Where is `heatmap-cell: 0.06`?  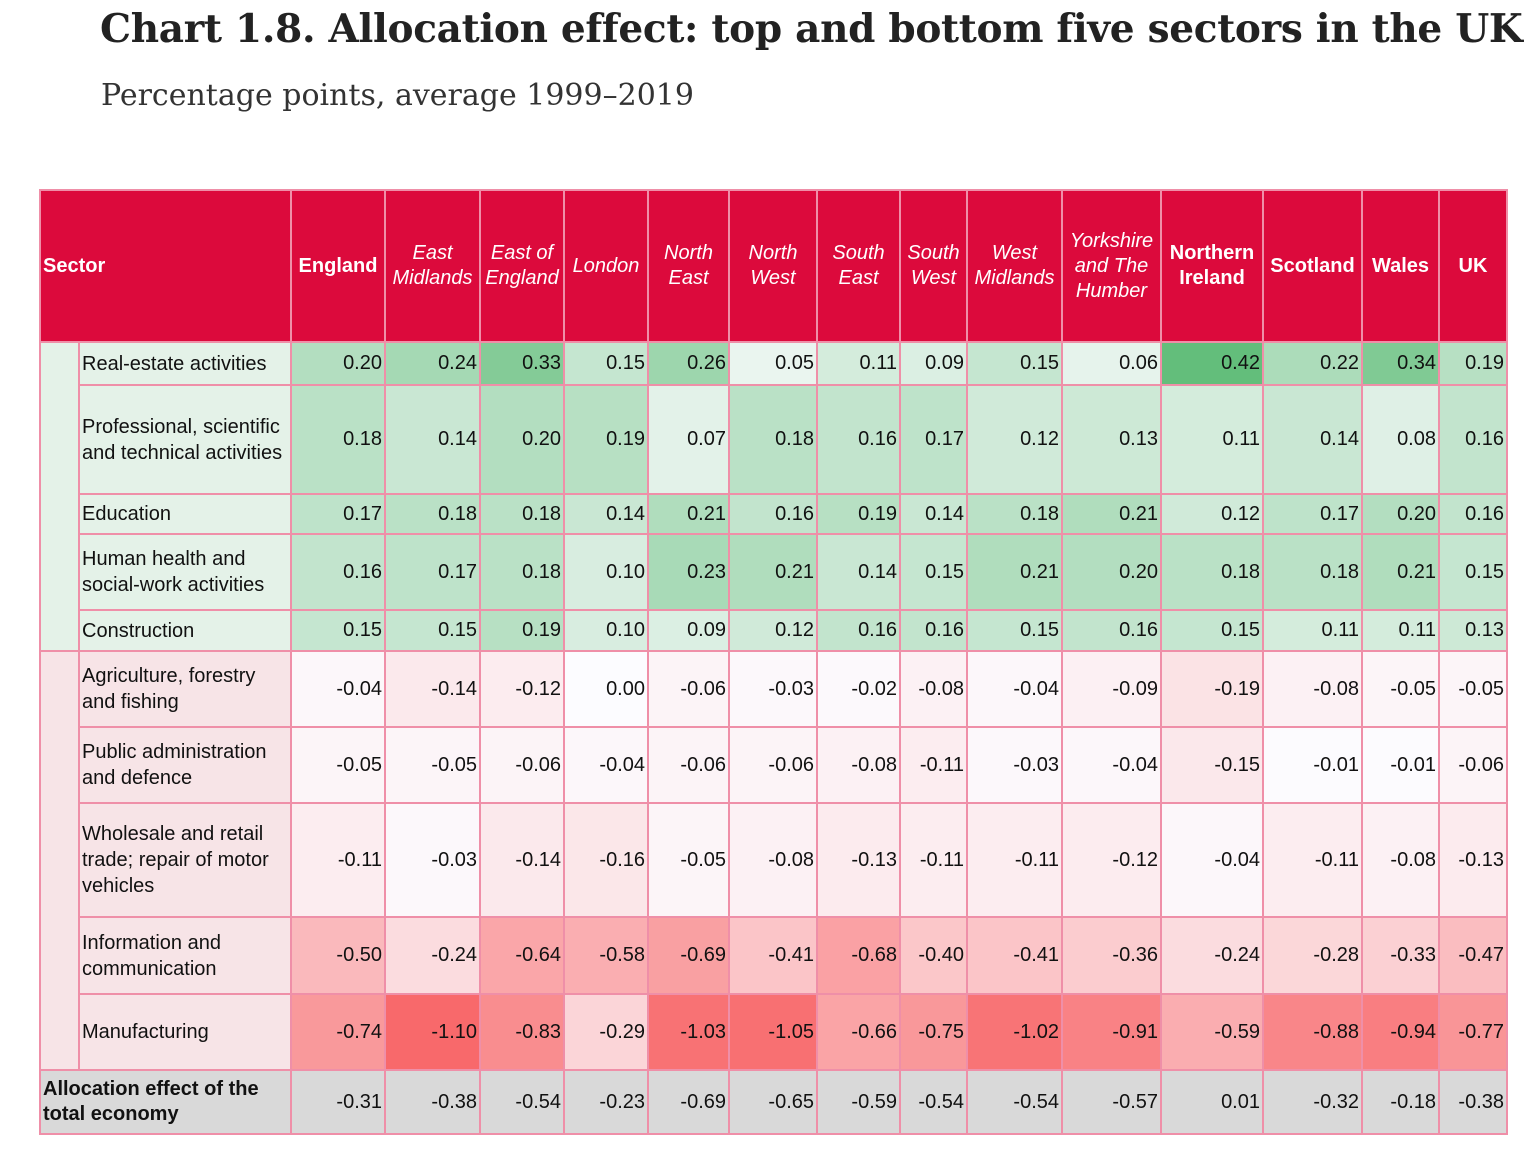
heatmap-cell: 0.06 is located at coordinates (1111, 363).